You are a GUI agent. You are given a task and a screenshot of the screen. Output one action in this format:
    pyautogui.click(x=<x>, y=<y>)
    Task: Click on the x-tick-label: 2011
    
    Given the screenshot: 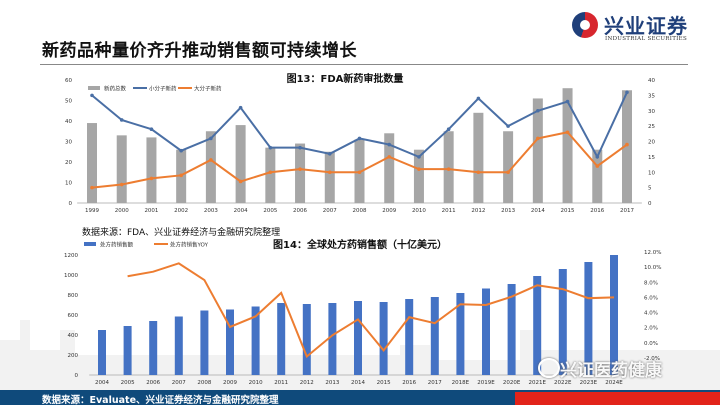 What is the action you would take?
    pyautogui.click(x=449, y=211)
    